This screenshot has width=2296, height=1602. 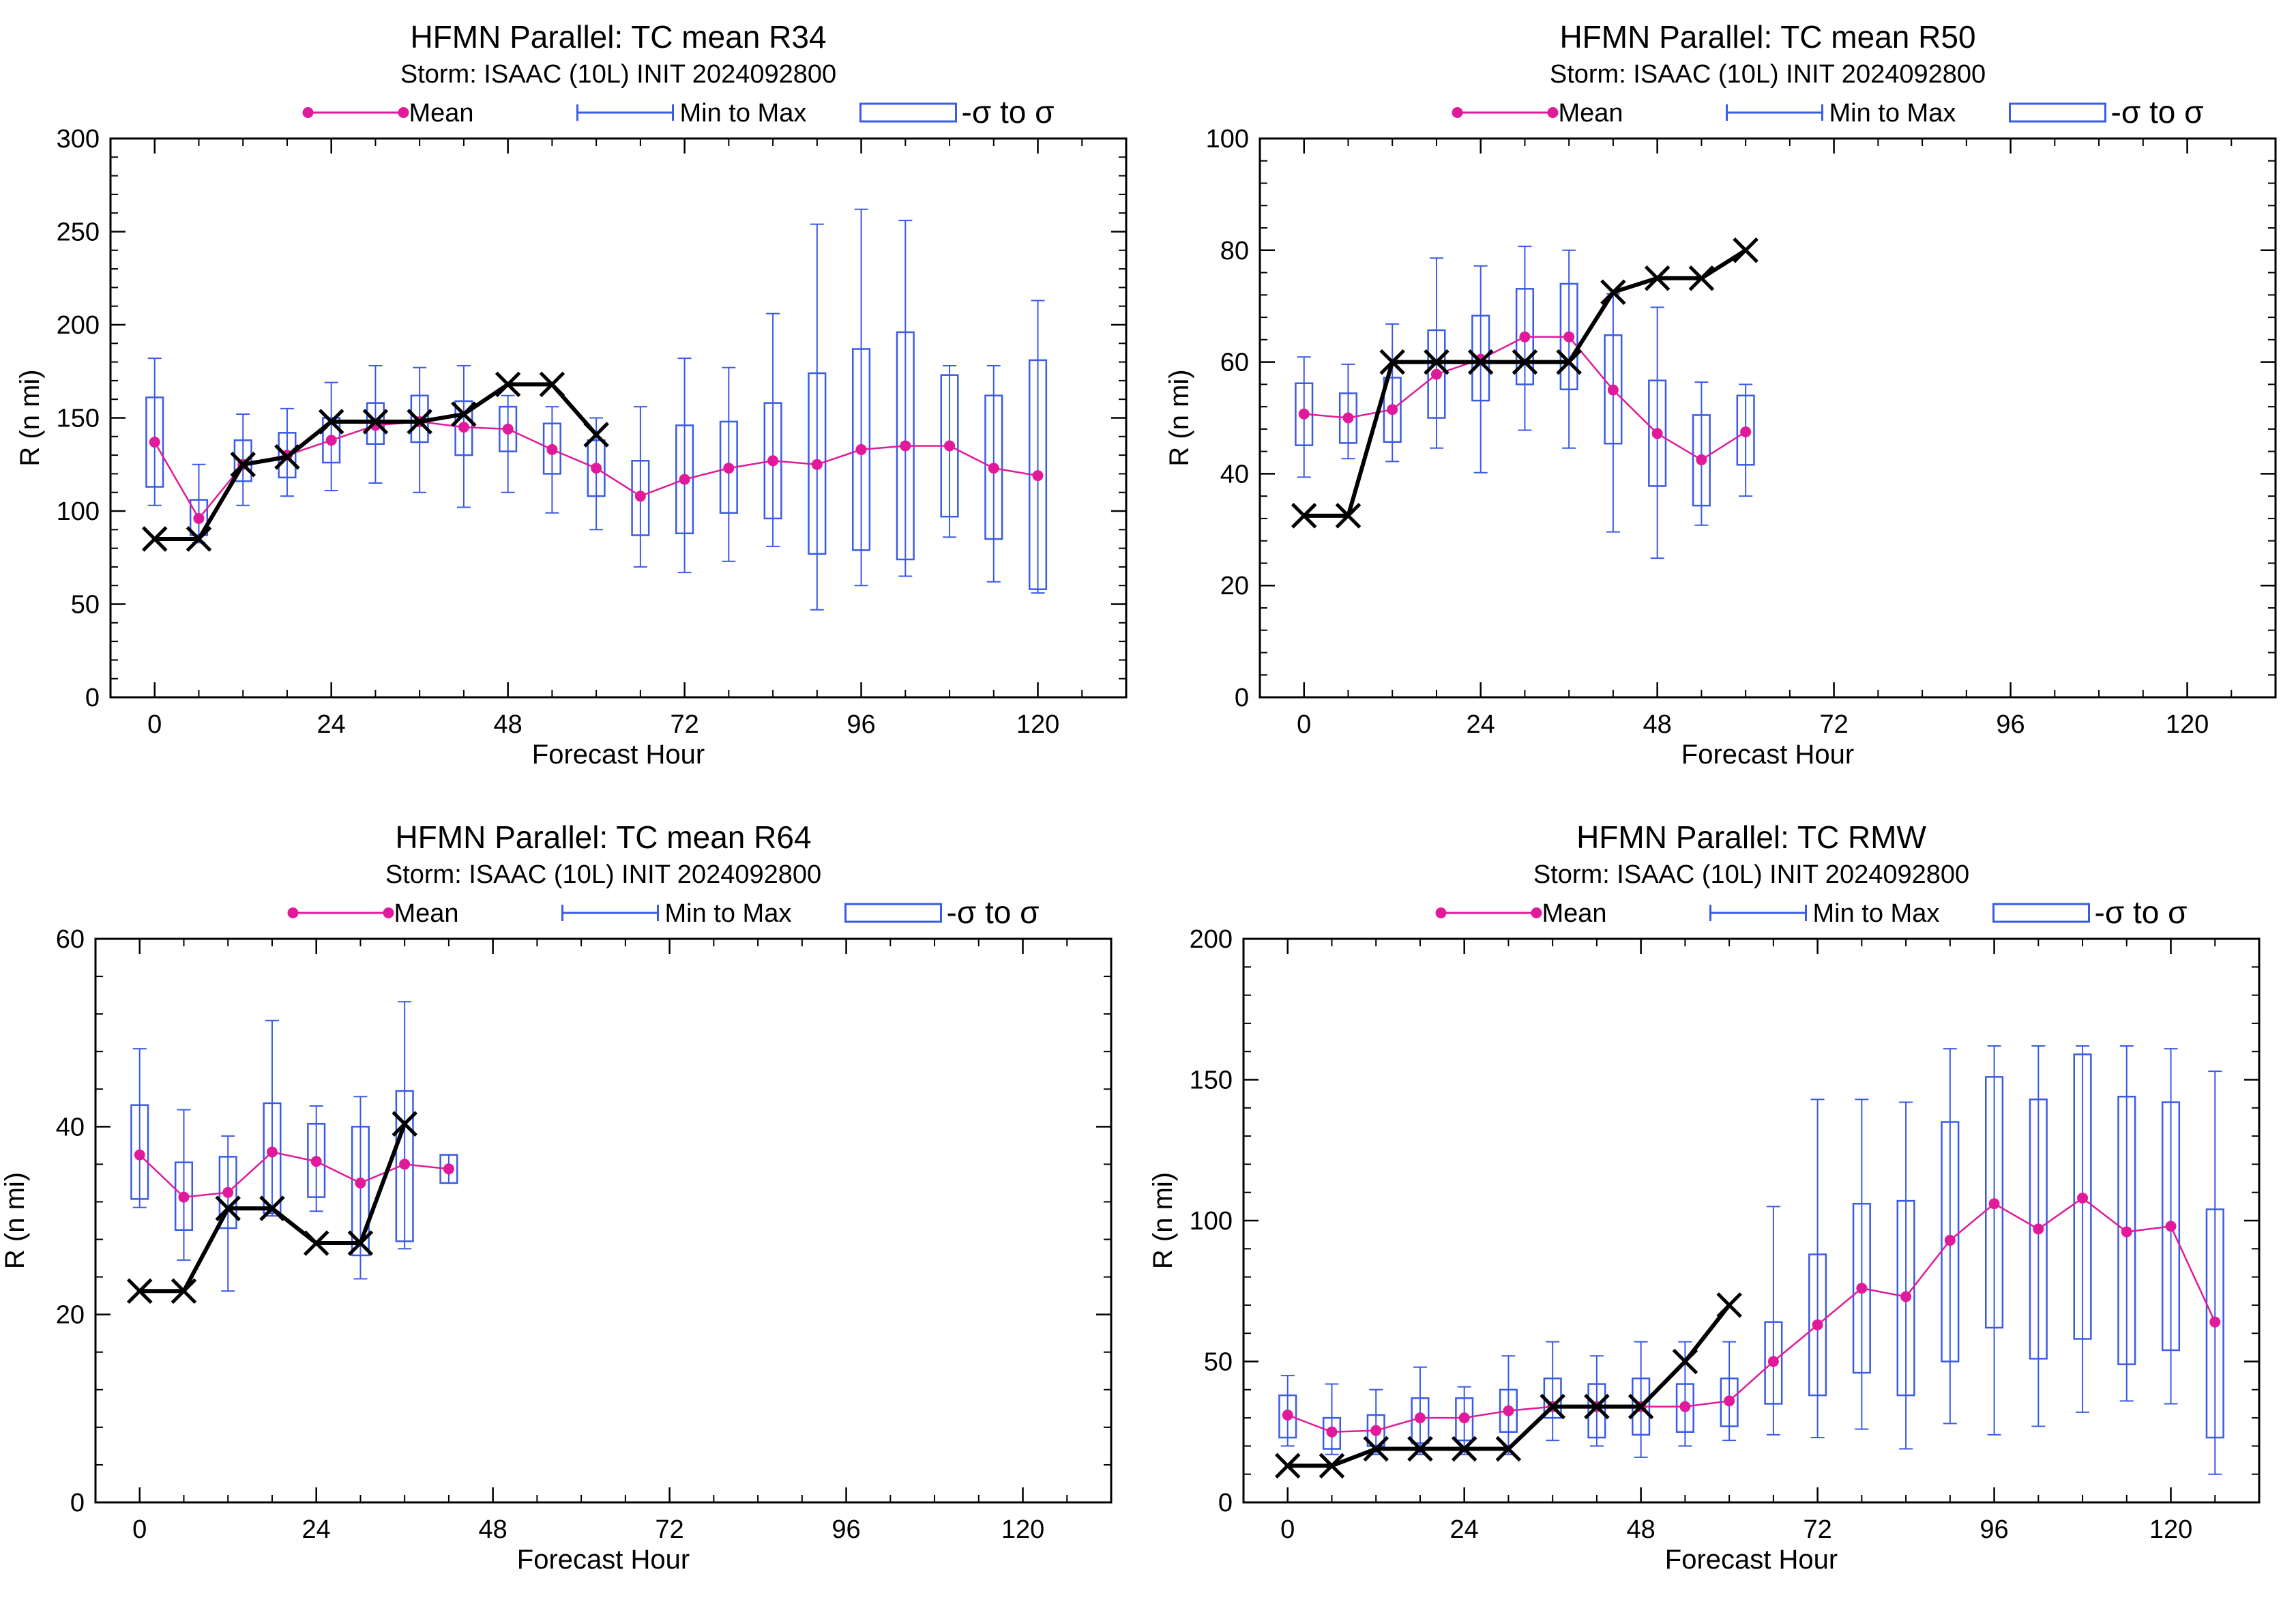 I want to click on chart-subtitle: Storm: ISAAC (10L) INIT 2024092800, so click(x=618, y=75).